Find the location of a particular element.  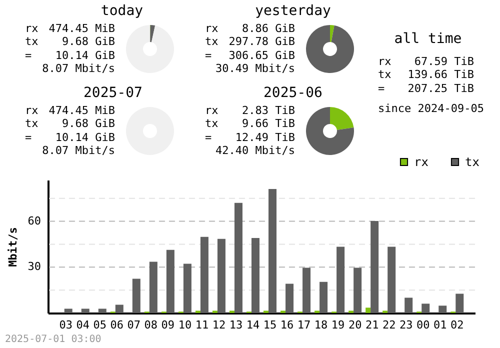

x-tick-label: 01 is located at coordinates (440, 325).